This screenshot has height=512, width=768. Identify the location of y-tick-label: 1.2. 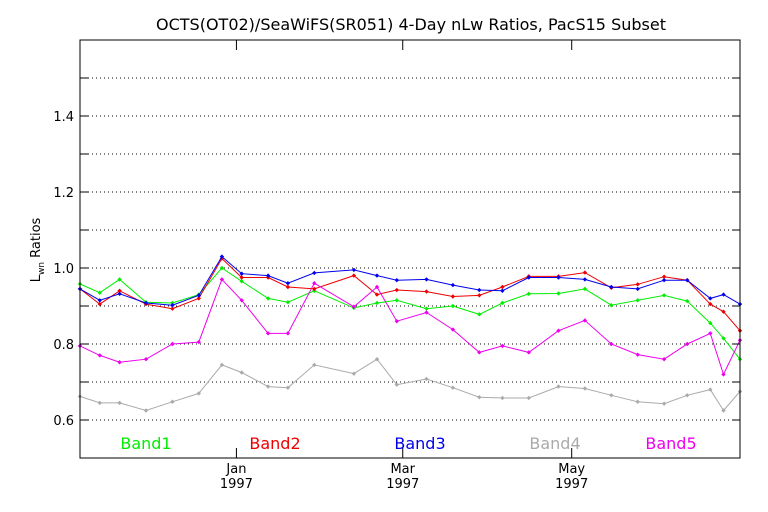
(63, 193).